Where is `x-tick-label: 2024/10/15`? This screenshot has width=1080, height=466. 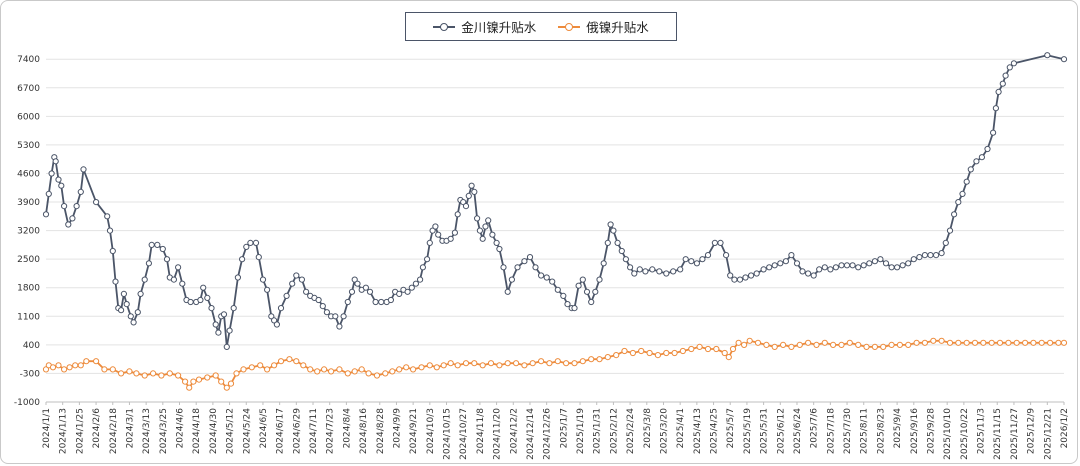
x-tick-label: 2024/10/15 is located at coordinates (448, 434).